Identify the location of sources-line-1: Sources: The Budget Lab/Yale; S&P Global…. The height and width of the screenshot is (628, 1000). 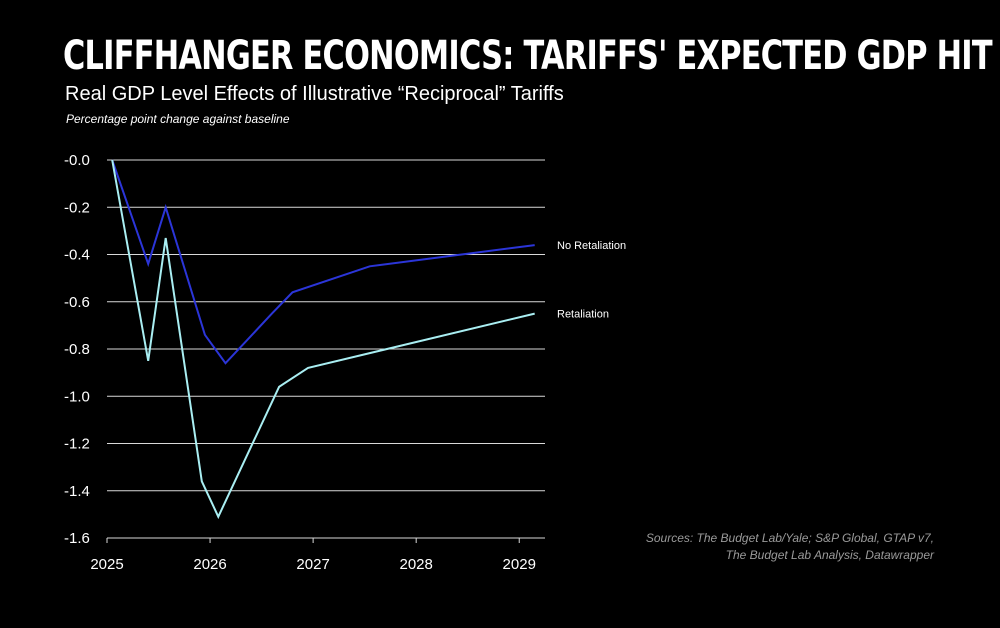
(789, 538).